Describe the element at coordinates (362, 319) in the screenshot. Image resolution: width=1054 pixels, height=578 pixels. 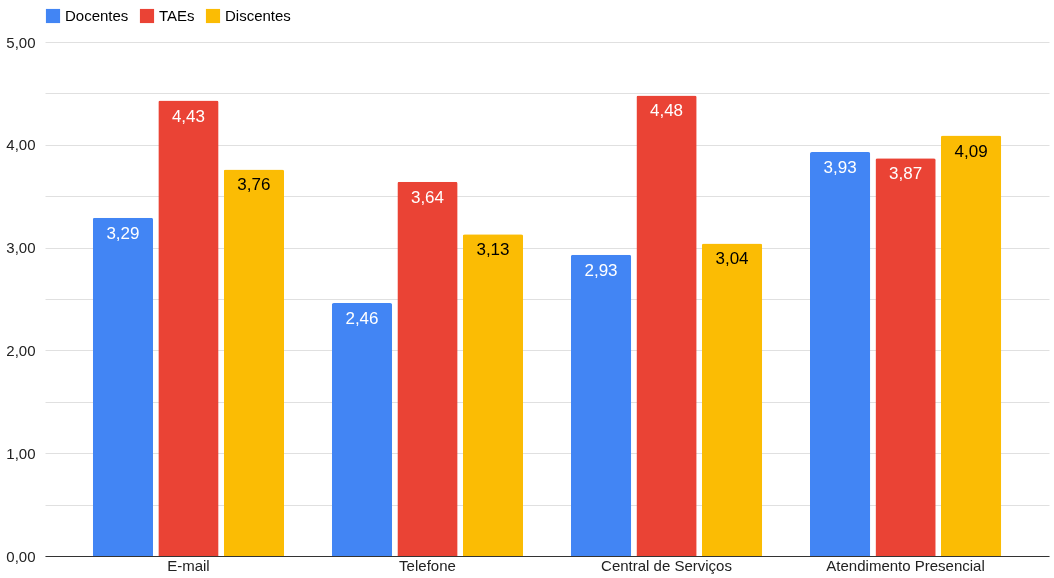
I see `data-label: 2,46` at that location.